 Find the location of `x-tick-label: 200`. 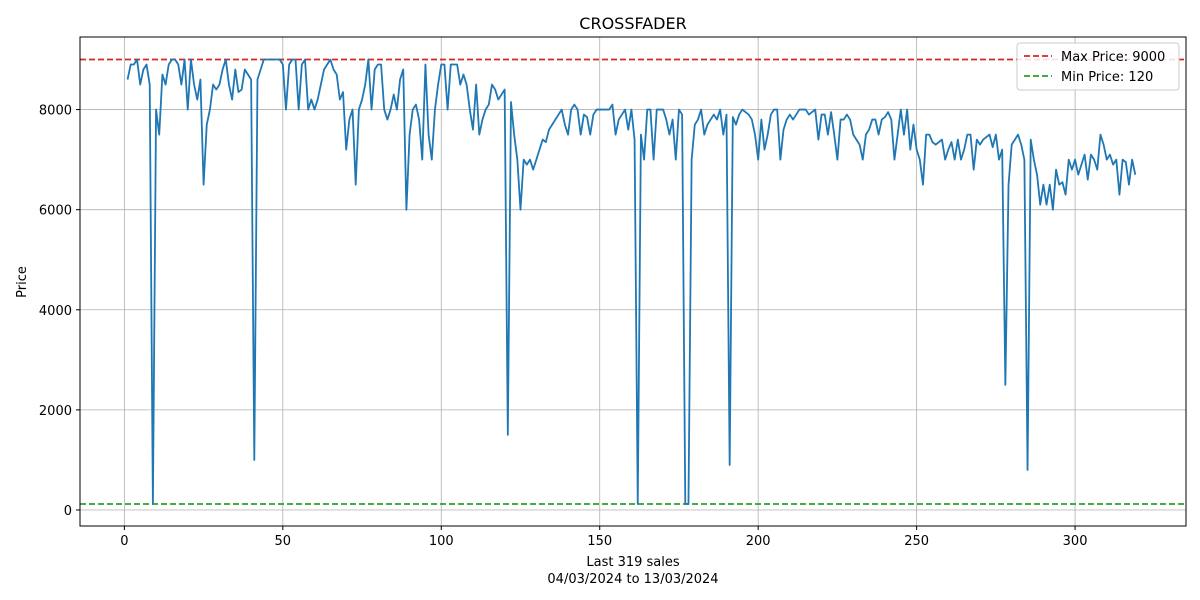

x-tick-label: 200 is located at coordinates (758, 541).